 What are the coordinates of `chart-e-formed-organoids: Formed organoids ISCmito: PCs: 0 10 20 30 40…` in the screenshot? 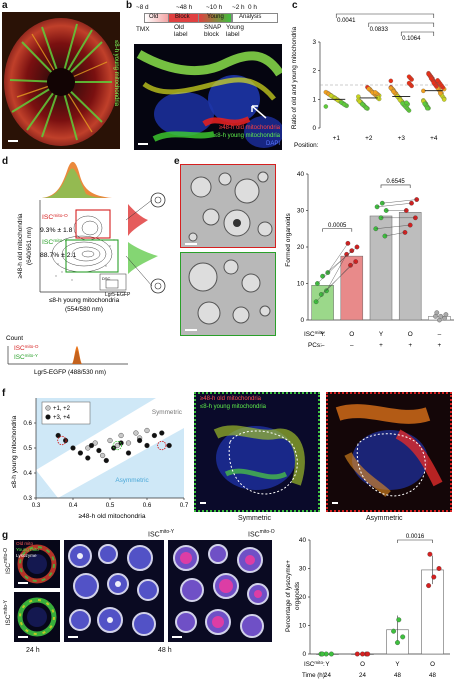 It's located at (369, 260).